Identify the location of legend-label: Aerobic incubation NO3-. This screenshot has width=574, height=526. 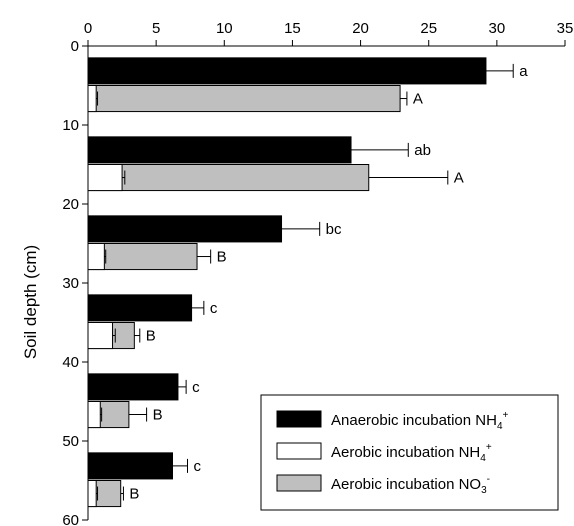
(410, 485).